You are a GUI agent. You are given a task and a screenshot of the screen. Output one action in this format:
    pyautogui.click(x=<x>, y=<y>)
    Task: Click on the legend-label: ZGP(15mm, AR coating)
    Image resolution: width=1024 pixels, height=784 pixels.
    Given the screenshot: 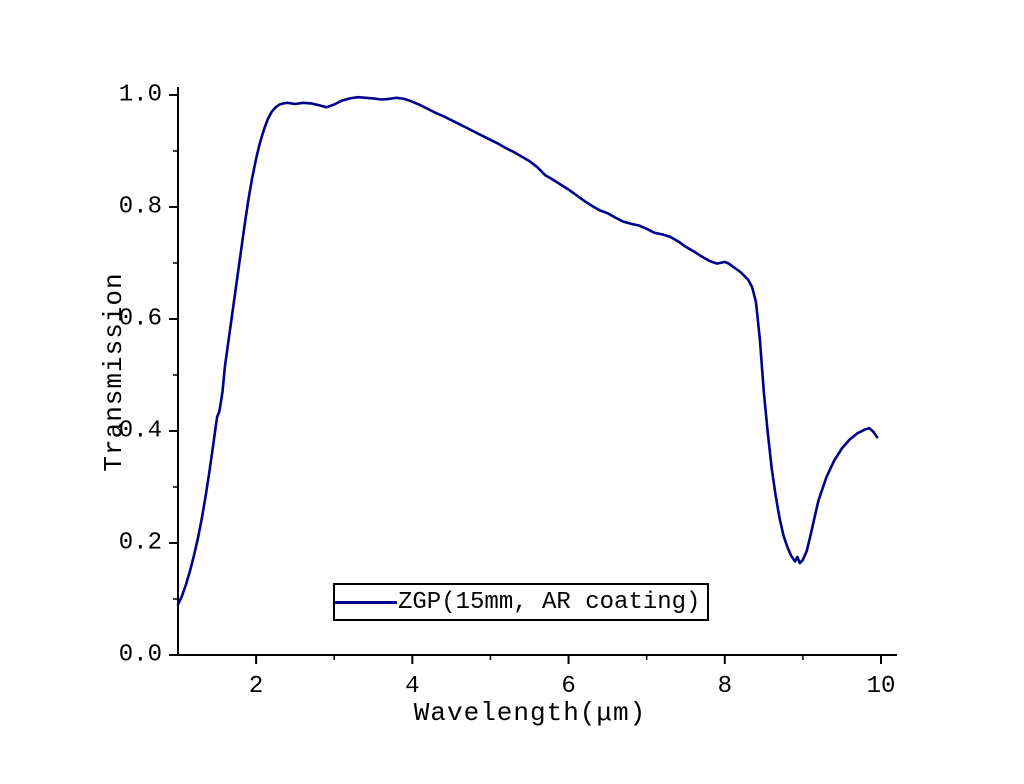 What is the action you would take?
    pyautogui.click(x=549, y=602)
    